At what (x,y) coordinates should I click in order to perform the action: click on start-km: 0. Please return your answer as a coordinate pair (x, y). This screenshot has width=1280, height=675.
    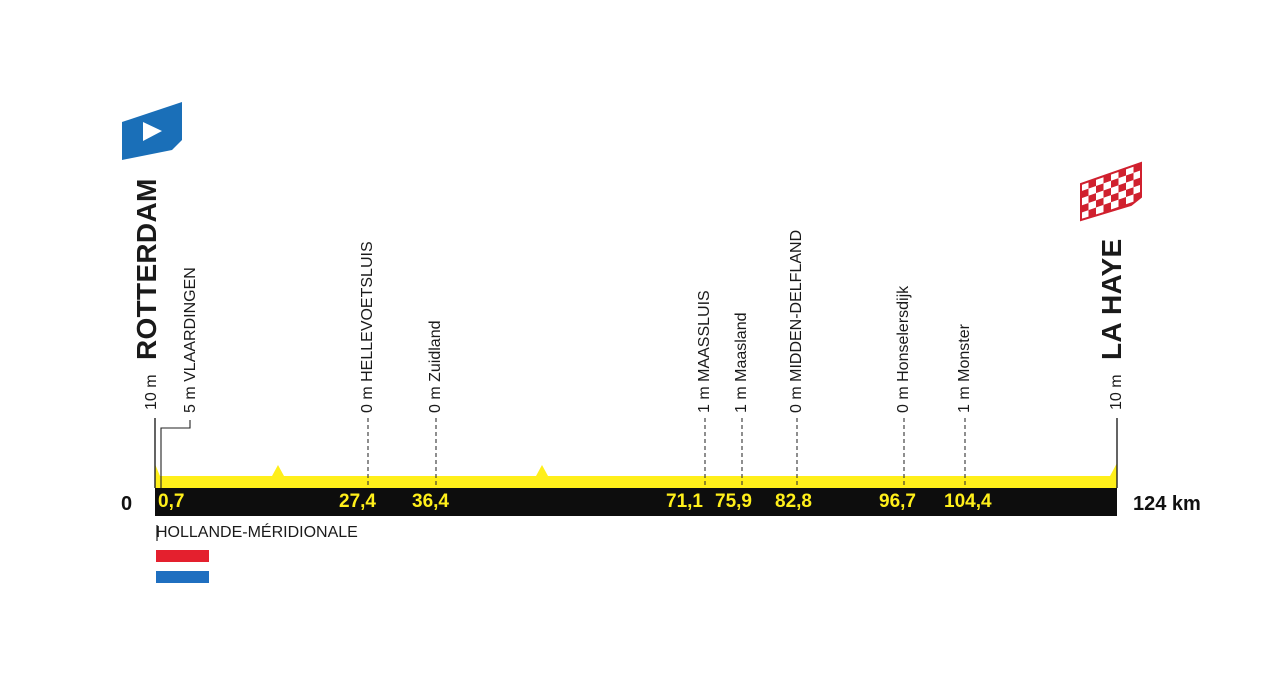
    Looking at the image, I should click on (127, 504).